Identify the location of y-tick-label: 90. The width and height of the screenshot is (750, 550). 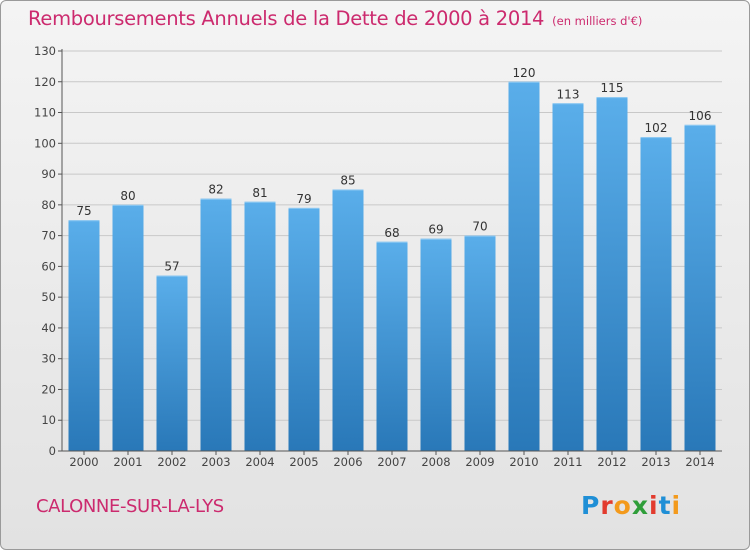
(48, 174).